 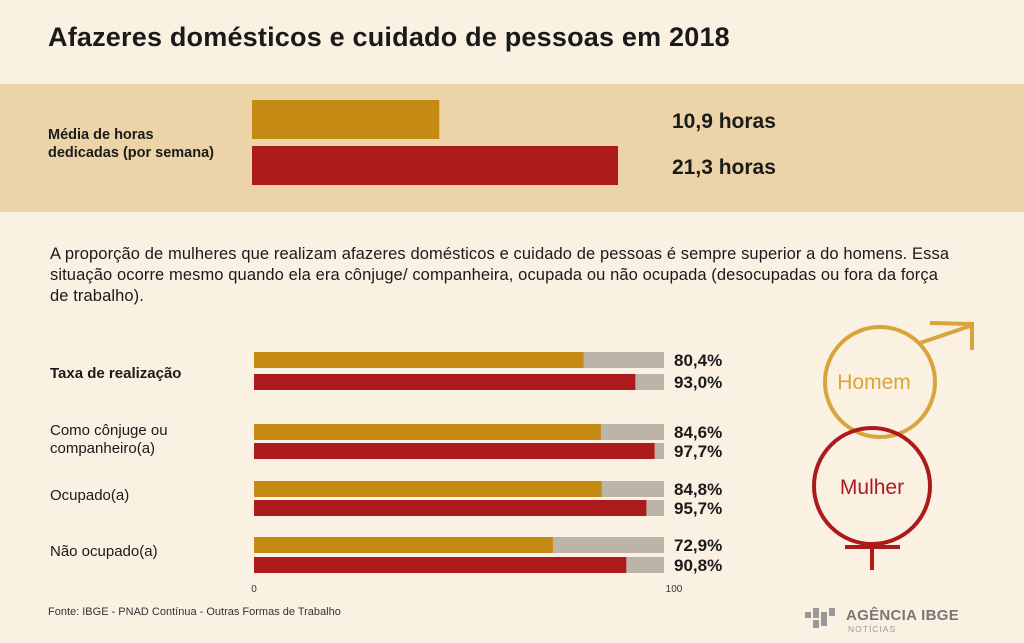 What do you see at coordinates (724, 121) in the screenshot?
I see `hours-label-homem: 10,9 horas` at bounding box center [724, 121].